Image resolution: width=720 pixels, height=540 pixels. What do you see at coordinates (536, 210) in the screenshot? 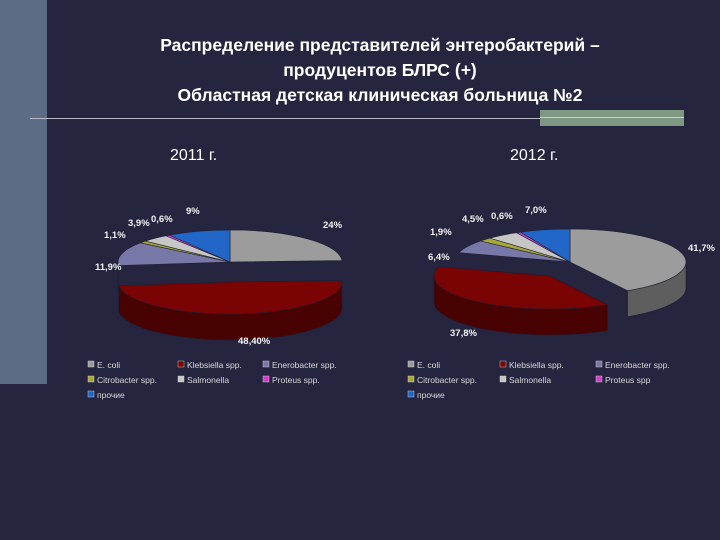
I see `data-label: 7,0%` at bounding box center [536, 210].